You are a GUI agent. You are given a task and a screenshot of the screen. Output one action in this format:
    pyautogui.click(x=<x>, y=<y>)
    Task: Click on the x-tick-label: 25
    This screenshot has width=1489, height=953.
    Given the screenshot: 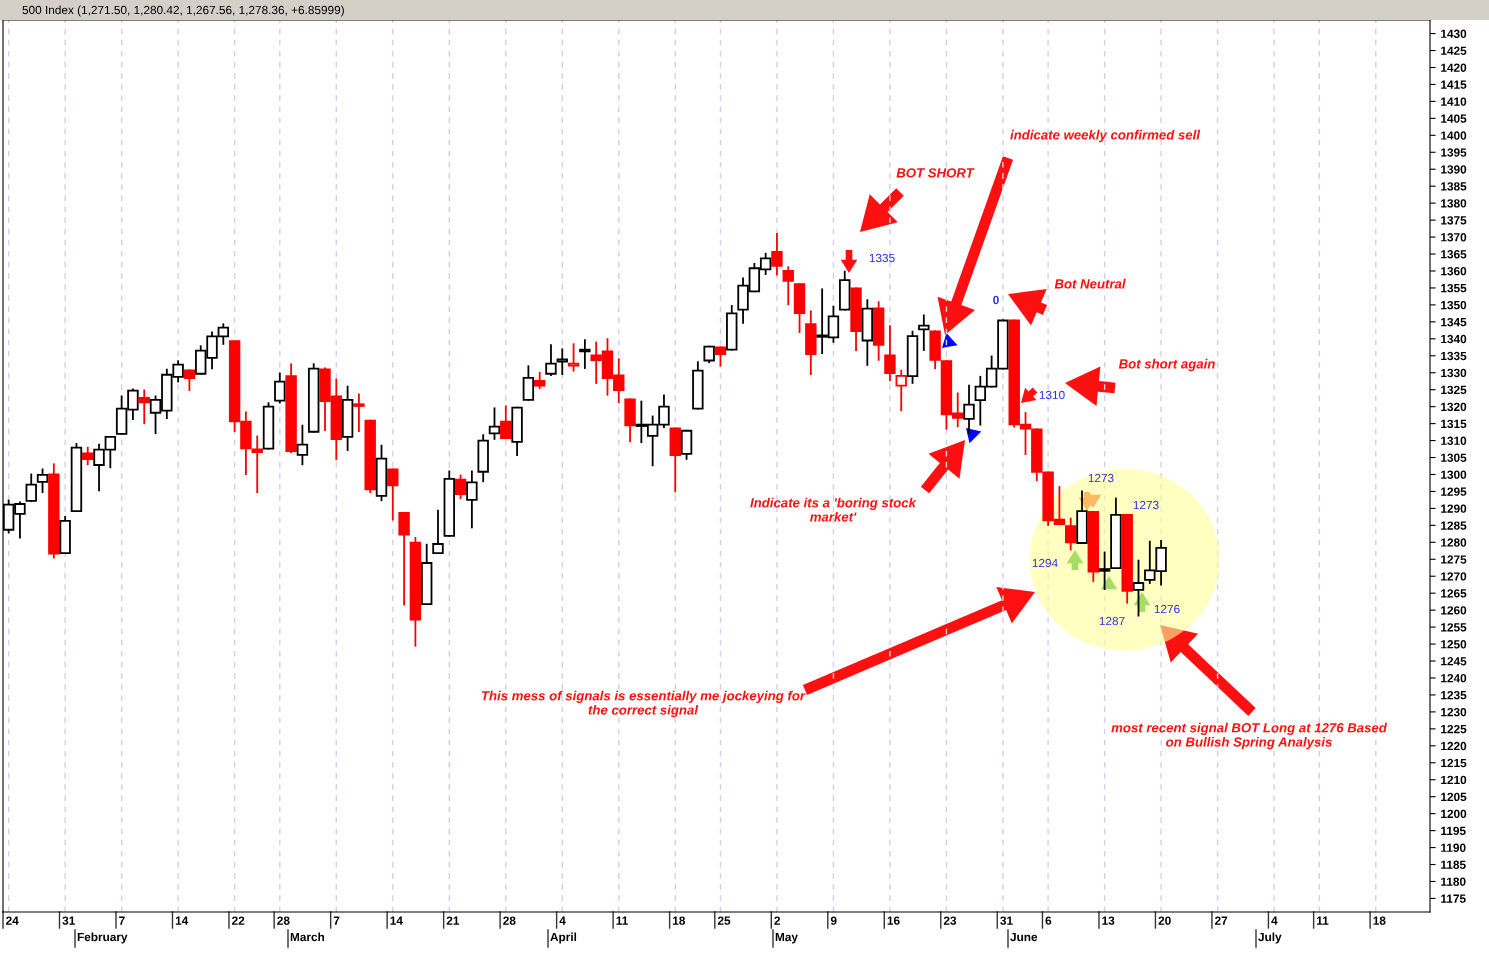 What is the action you would take?
    pyautogui.click(x=724, y=920)
    